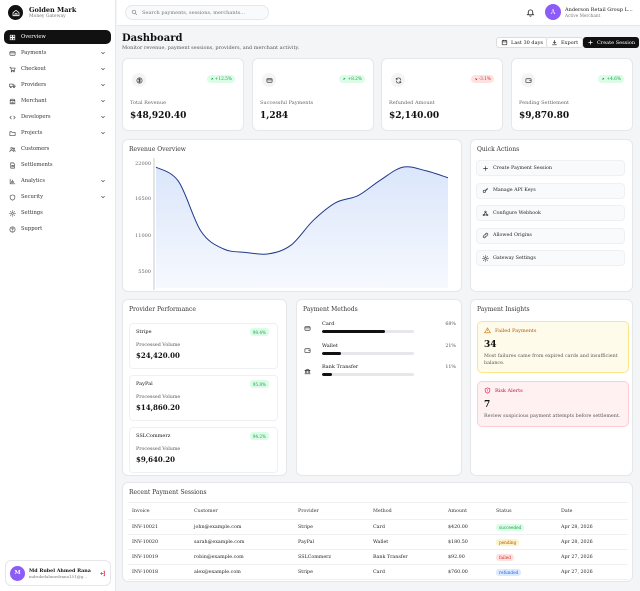 The image size is (640, 591). Describe the element at coordinates (159, 572) in the screenshot. I see `cell-invoice: INV-10018` at that location.